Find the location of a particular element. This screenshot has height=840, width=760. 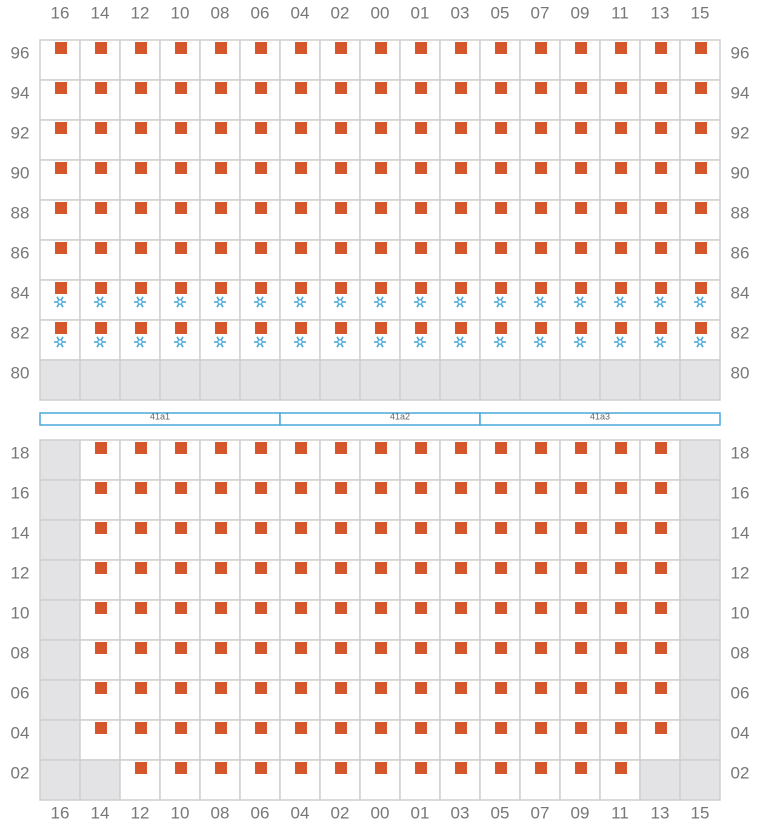

row-label: 02 is located at coordinates (740, 772).